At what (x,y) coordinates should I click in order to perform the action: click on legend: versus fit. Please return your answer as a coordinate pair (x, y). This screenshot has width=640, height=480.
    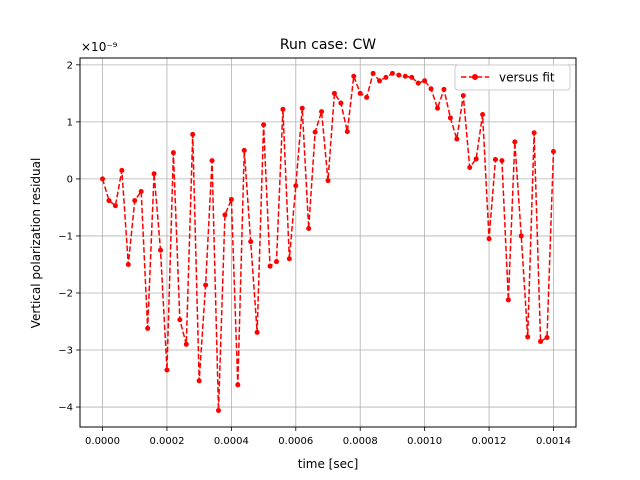
    Looking at the image, I should click on (512, 77).